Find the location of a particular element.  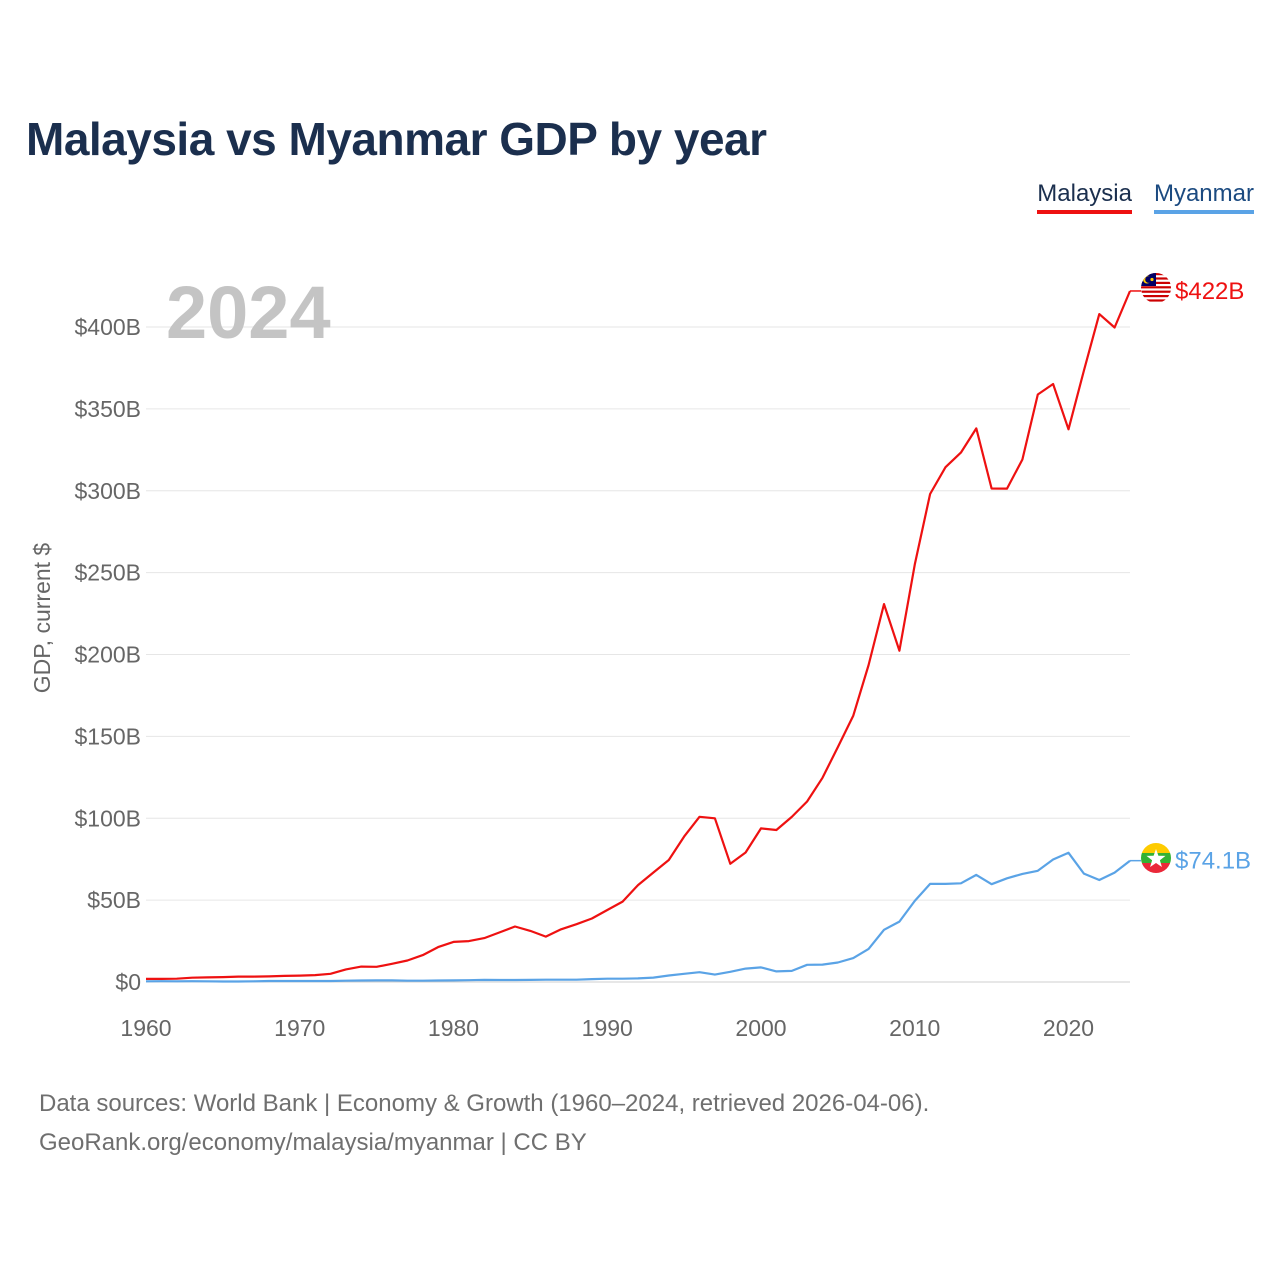

x-tick-label: 1970 is located at coordinates (299, 1028).